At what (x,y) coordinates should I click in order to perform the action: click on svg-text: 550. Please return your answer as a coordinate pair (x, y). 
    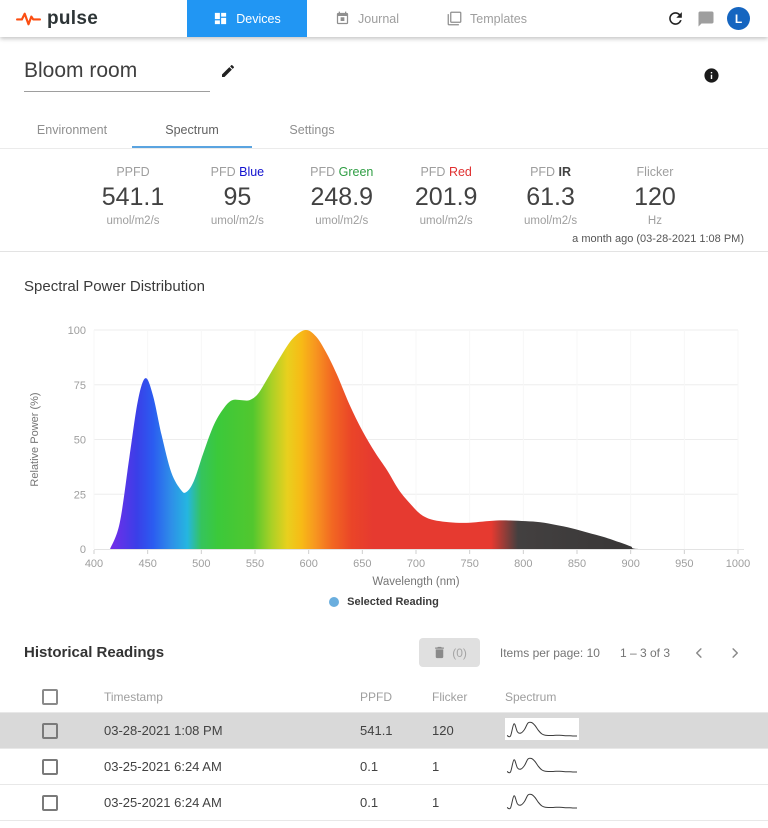
    Looking at the image, I should click on (255, 564).